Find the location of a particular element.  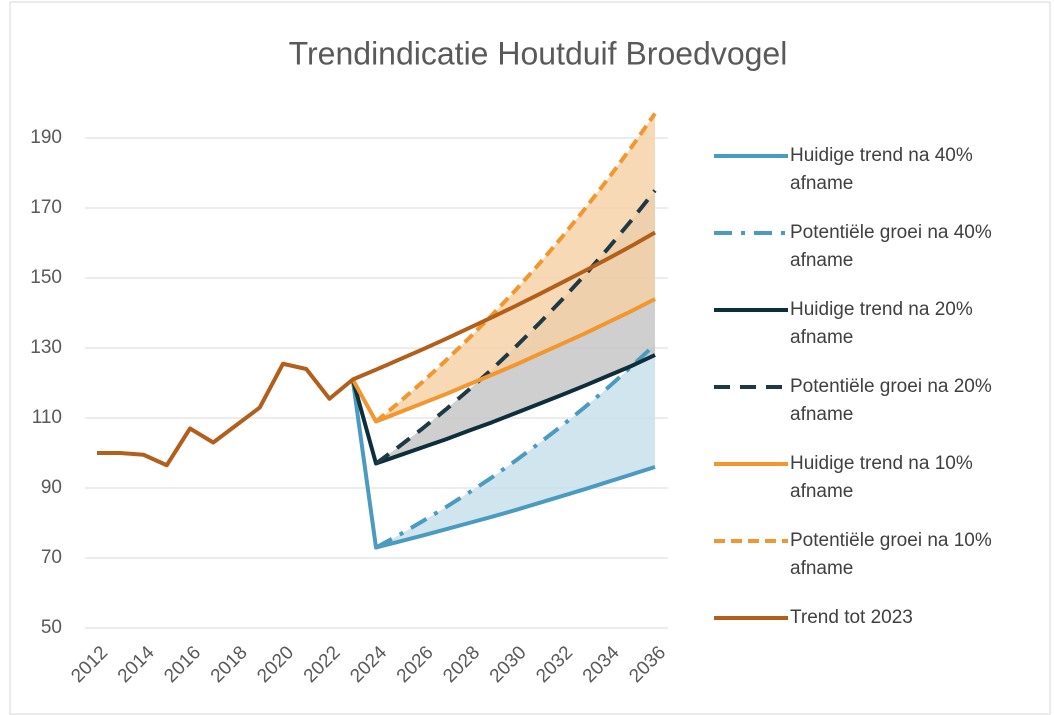

x-tick-label: 2036 is located at coordinates (647, 664).